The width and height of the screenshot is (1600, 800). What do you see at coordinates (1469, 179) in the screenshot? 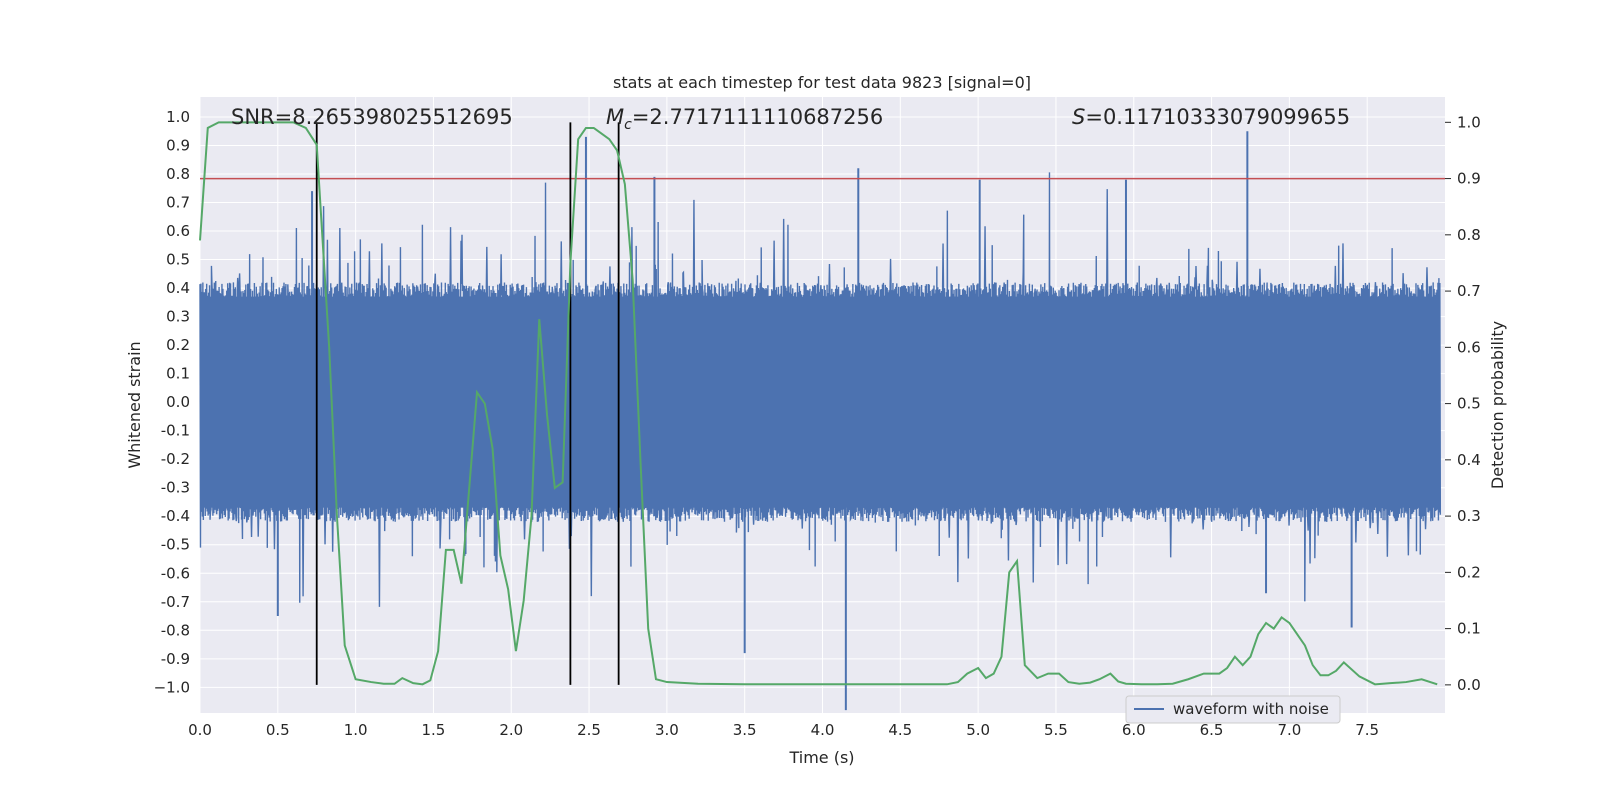
I see `y-right-tick-label: 0.9` at bounding box center [1469, 179].